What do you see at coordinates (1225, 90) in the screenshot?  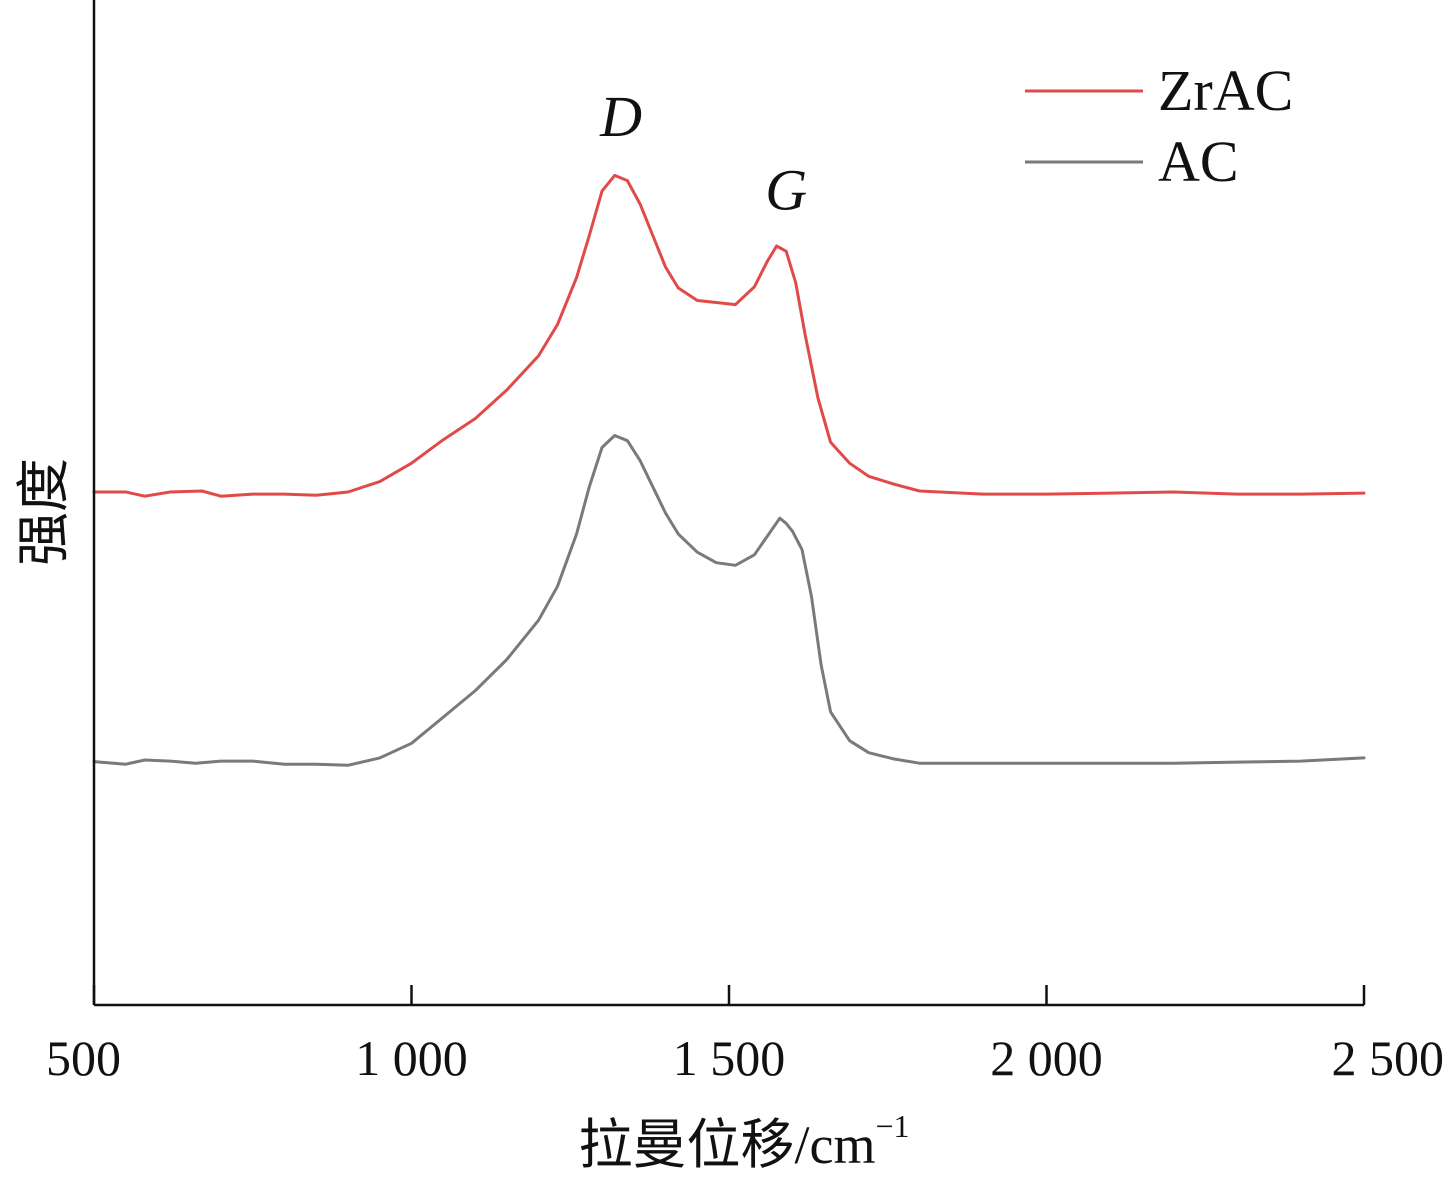 I see `legend-label-zrac: ZrAC` at bounding box center [1225, 90].